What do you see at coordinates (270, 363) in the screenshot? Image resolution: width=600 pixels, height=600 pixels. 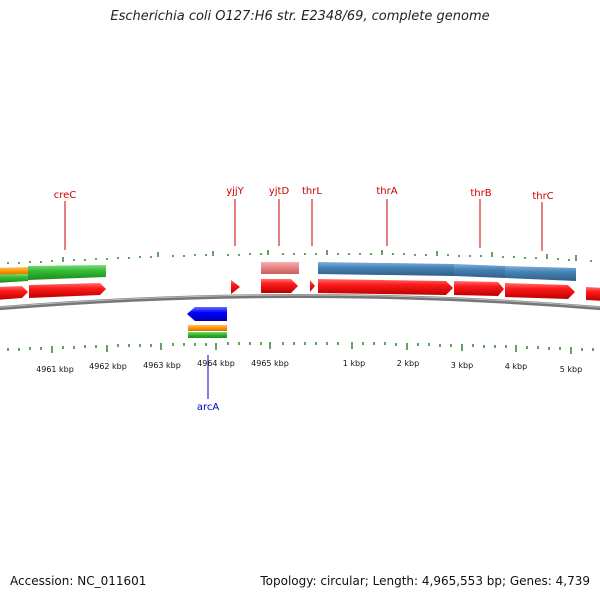 I see `kbp-label: 4965 kbp` at bounding box center [270, 363].